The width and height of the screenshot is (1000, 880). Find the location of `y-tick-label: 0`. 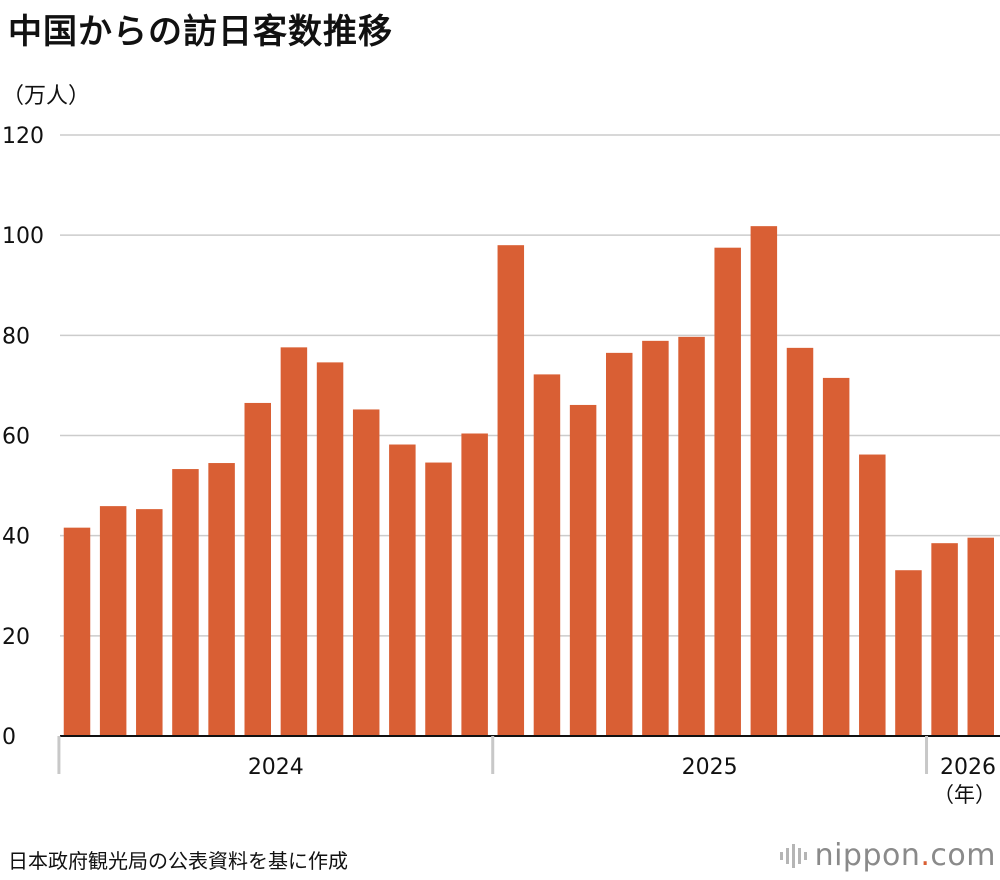

y-tick-label: 0 is located at coordinates (9, 737).